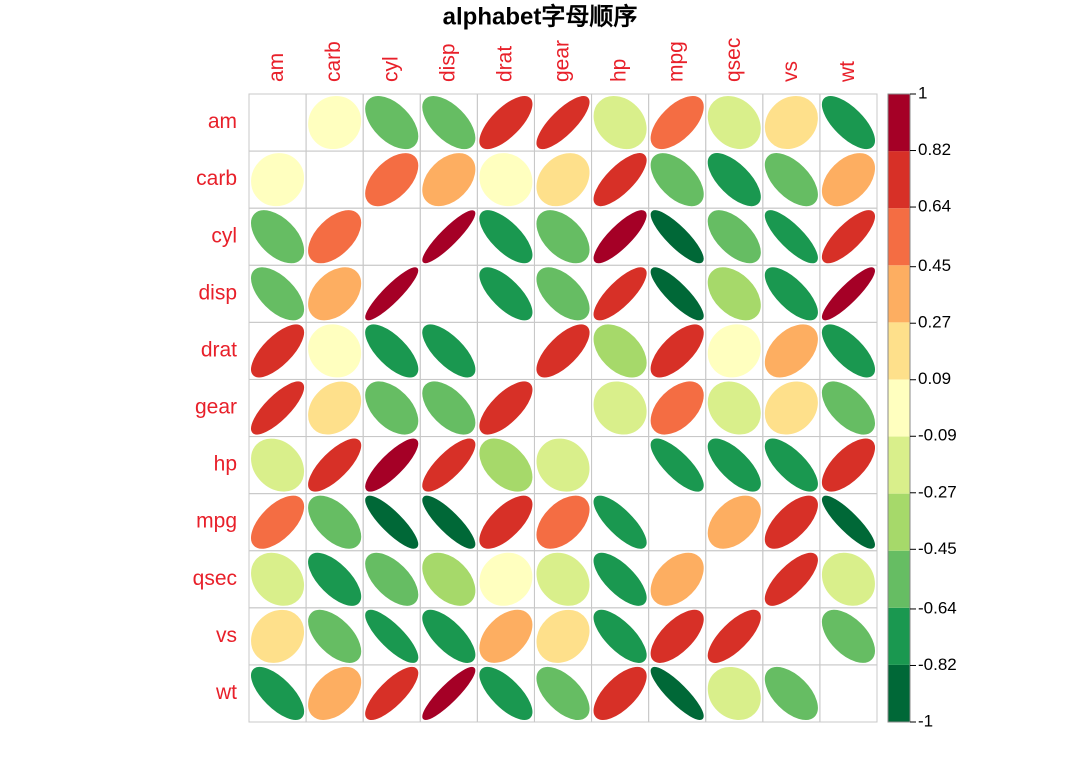  Describe the element at coordinates (504, 64) in the screenshot. I see `col-label: drat` at that location.